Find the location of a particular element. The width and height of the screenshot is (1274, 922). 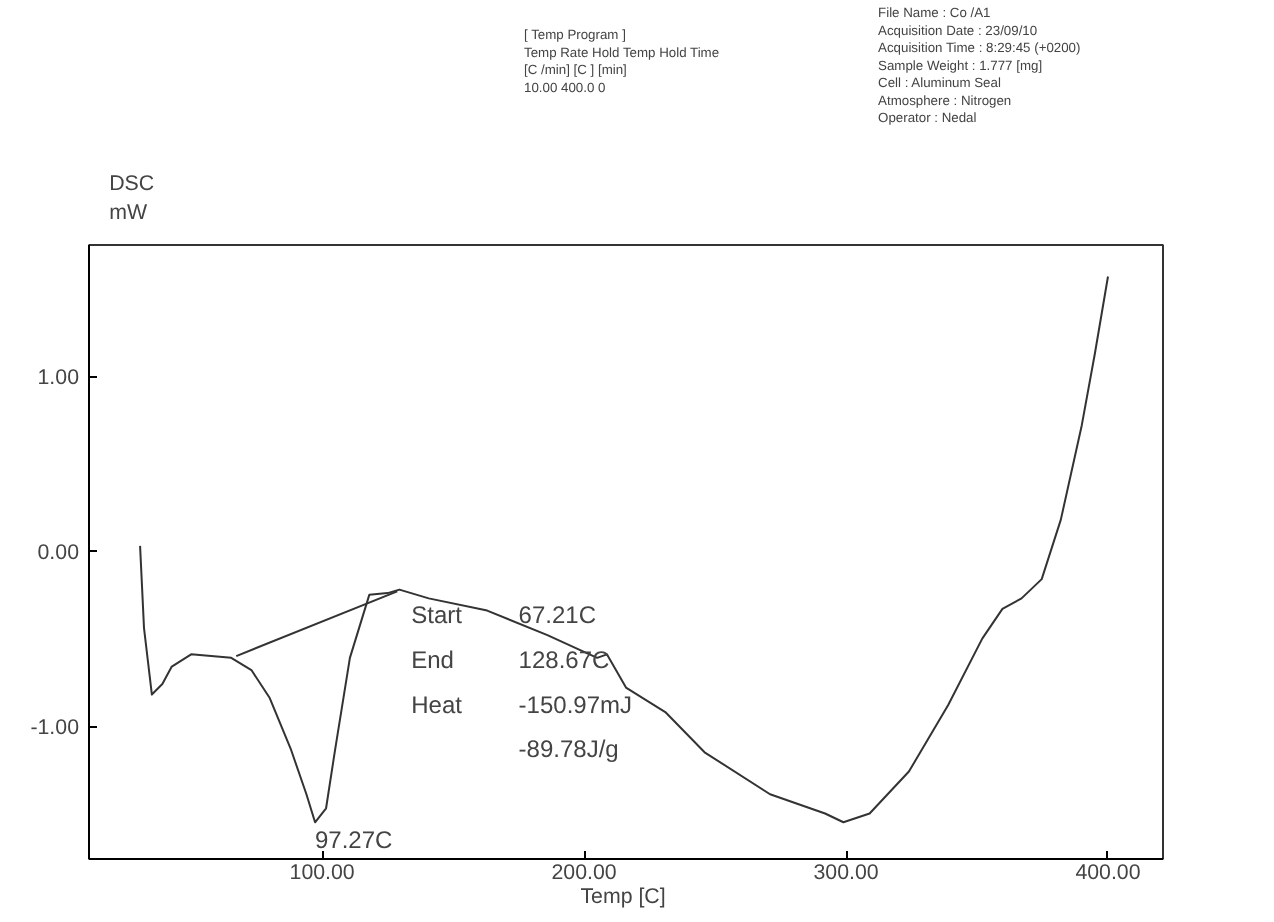

annotation: Start End Heat is located at coordinates (437, 660).